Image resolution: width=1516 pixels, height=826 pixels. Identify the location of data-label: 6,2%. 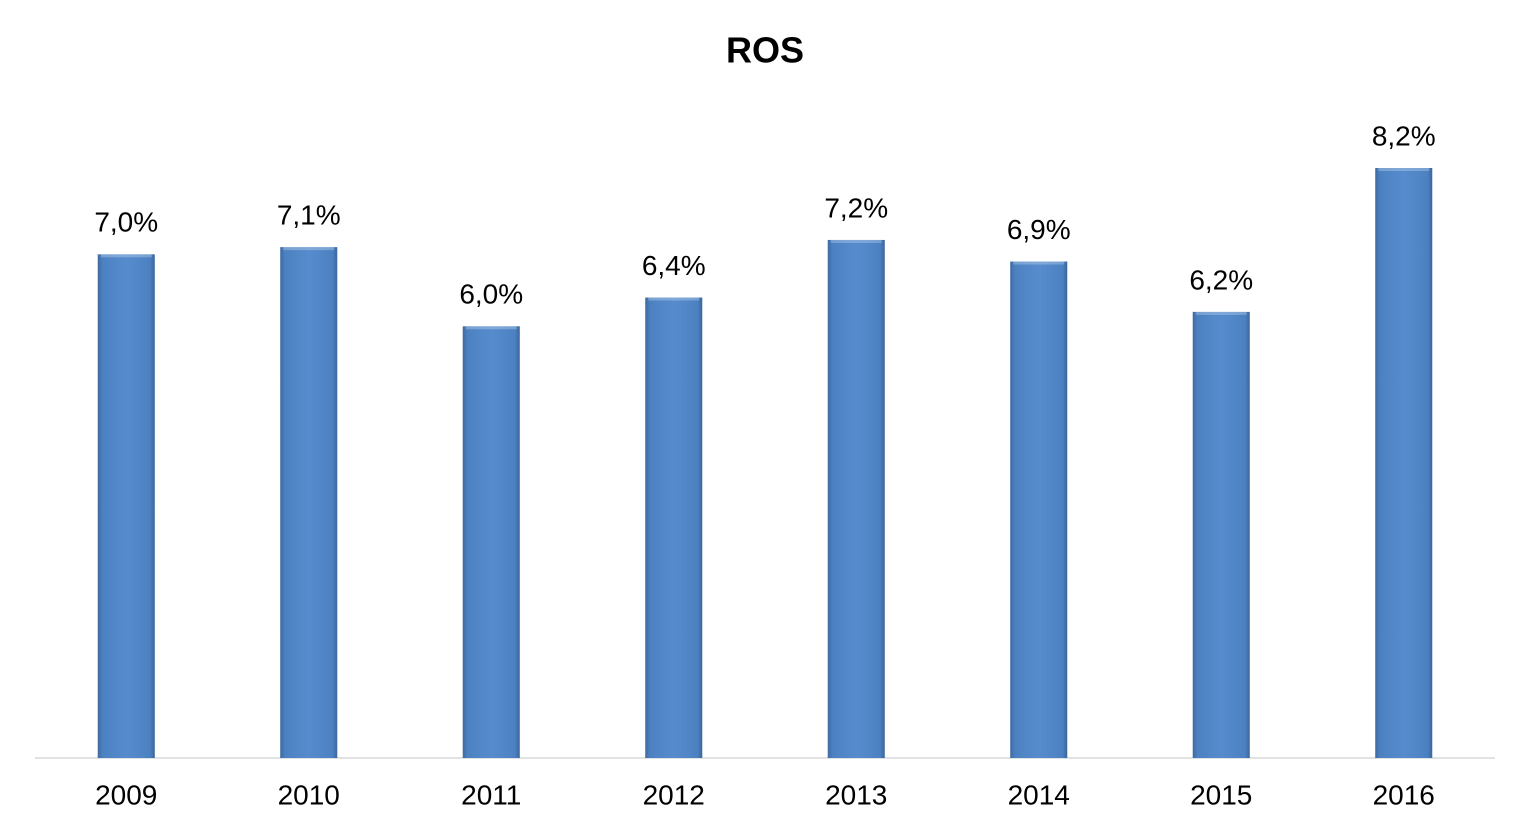
(1221, 279).